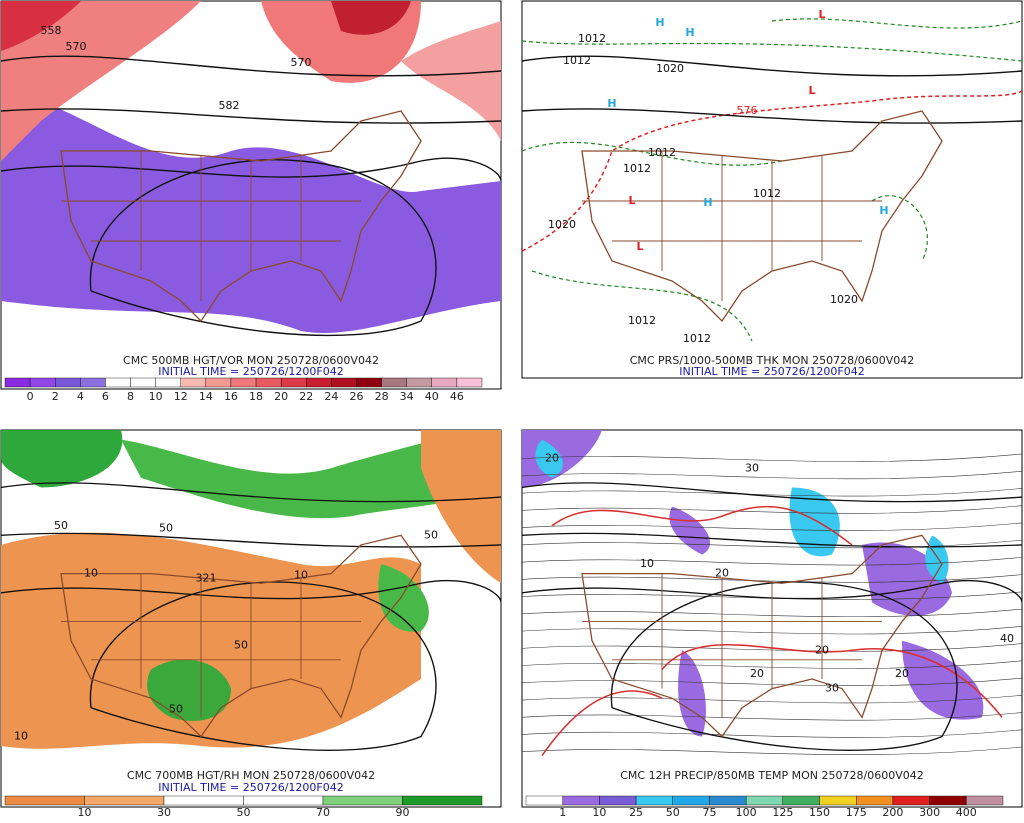 Image resolution: width=1024 pixels, height=823 pixels. Describe the element at coordinates (51, 30) in the screenshot. I see `map-label: 558` at that location.